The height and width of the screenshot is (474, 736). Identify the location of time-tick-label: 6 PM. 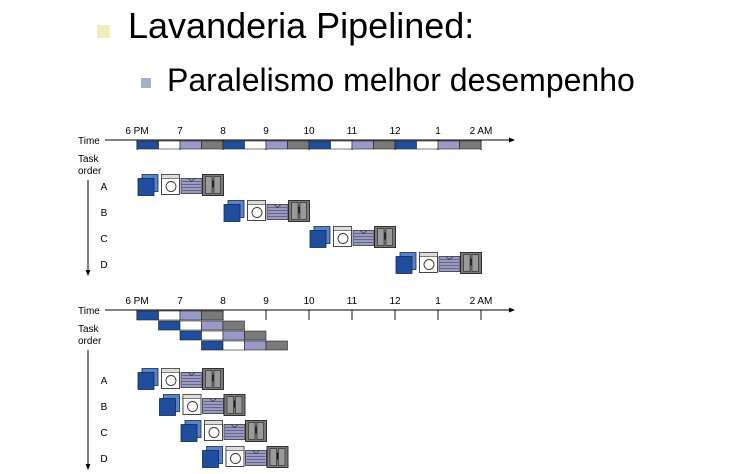
(136, 131).